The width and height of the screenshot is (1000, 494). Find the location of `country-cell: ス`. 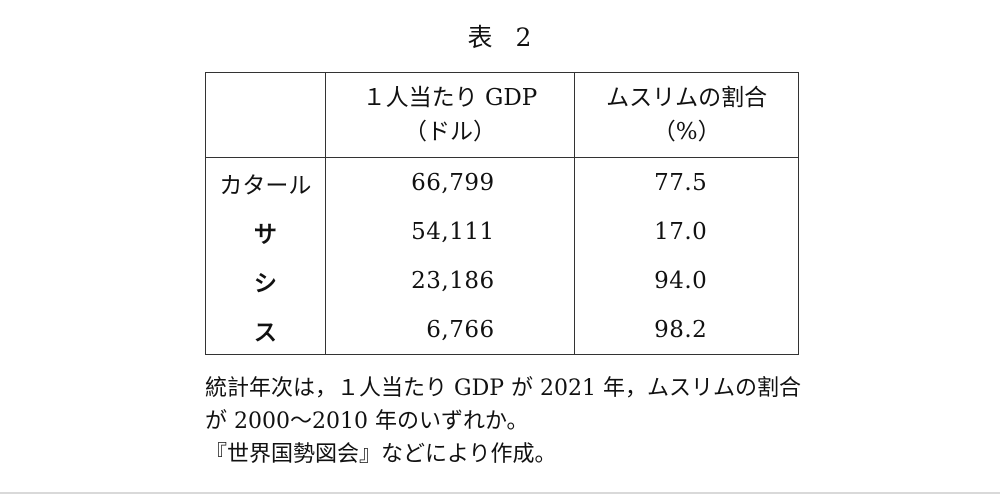

country-cell: ス is located at coordinates (265, 330).